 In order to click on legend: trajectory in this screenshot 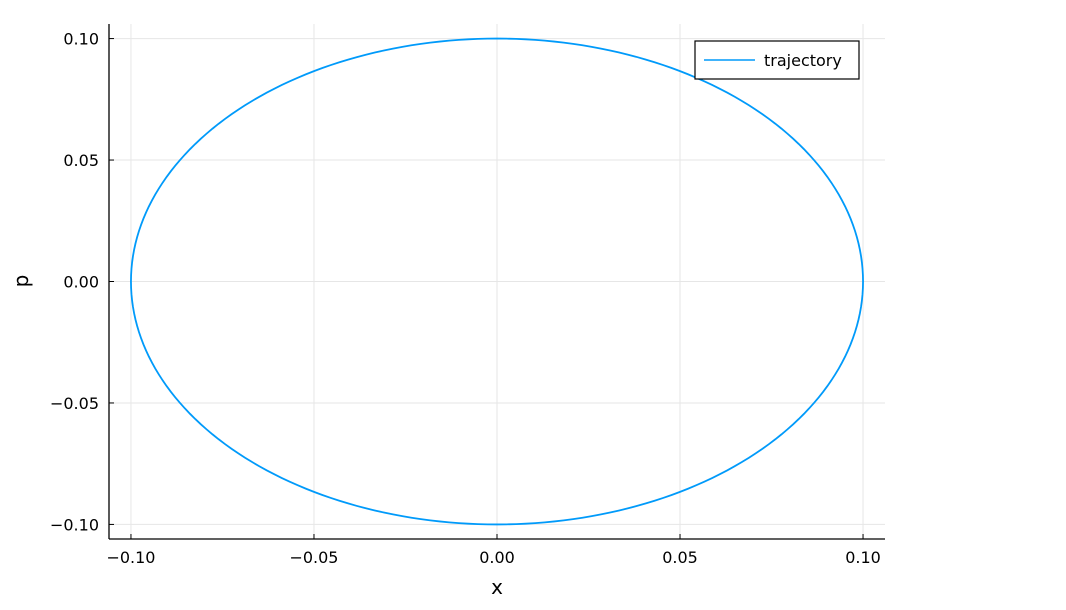, I will do `click(777, 60)`.